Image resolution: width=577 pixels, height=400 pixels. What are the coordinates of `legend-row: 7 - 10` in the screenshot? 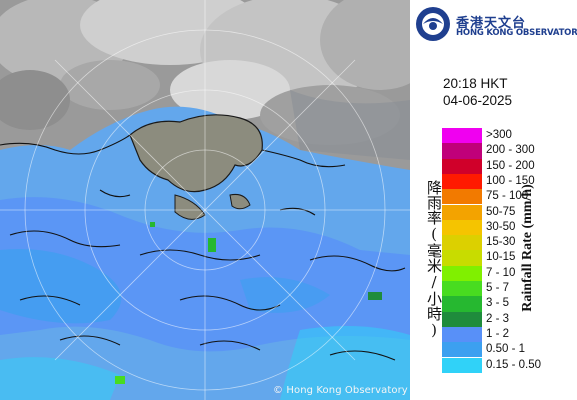 It's located at (509, 273).